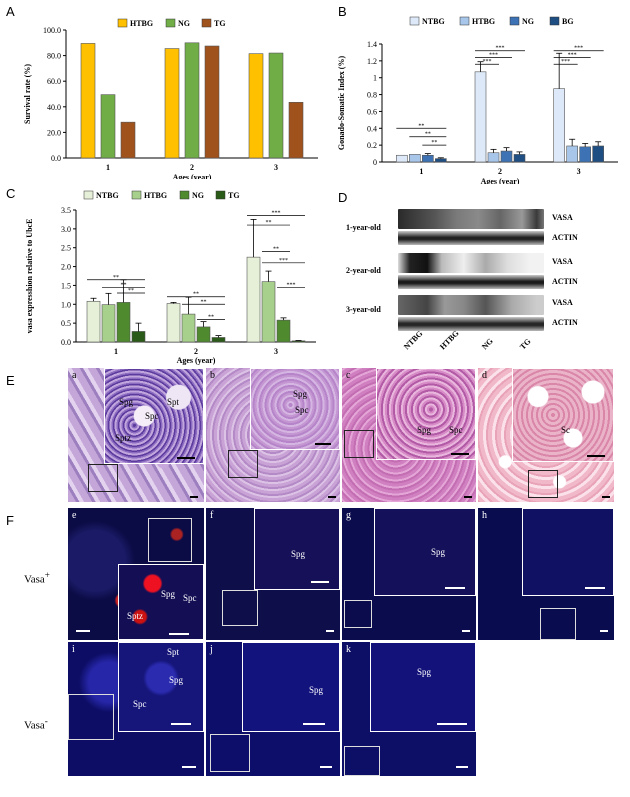 The height and width of the screenshot is (797, 630). Describe the element at coordinates (10, 380) in the screenshot. I see `panel-label-e: E` at that location.